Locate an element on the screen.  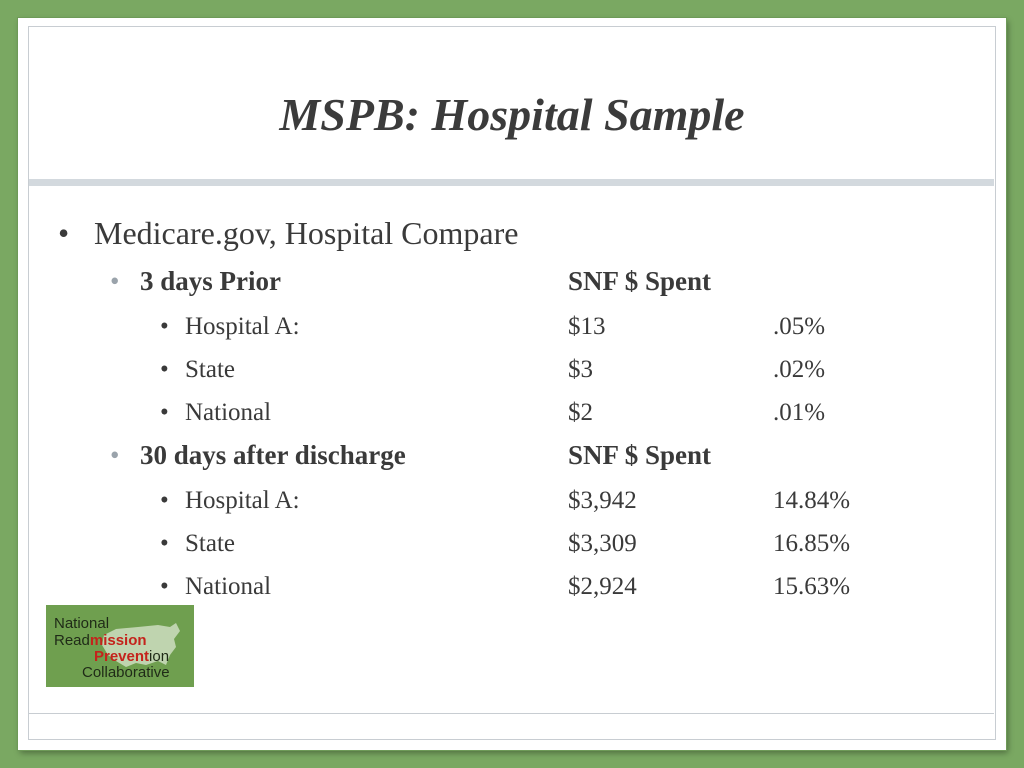
logo-line1: National is located at coordinates (82, 623).